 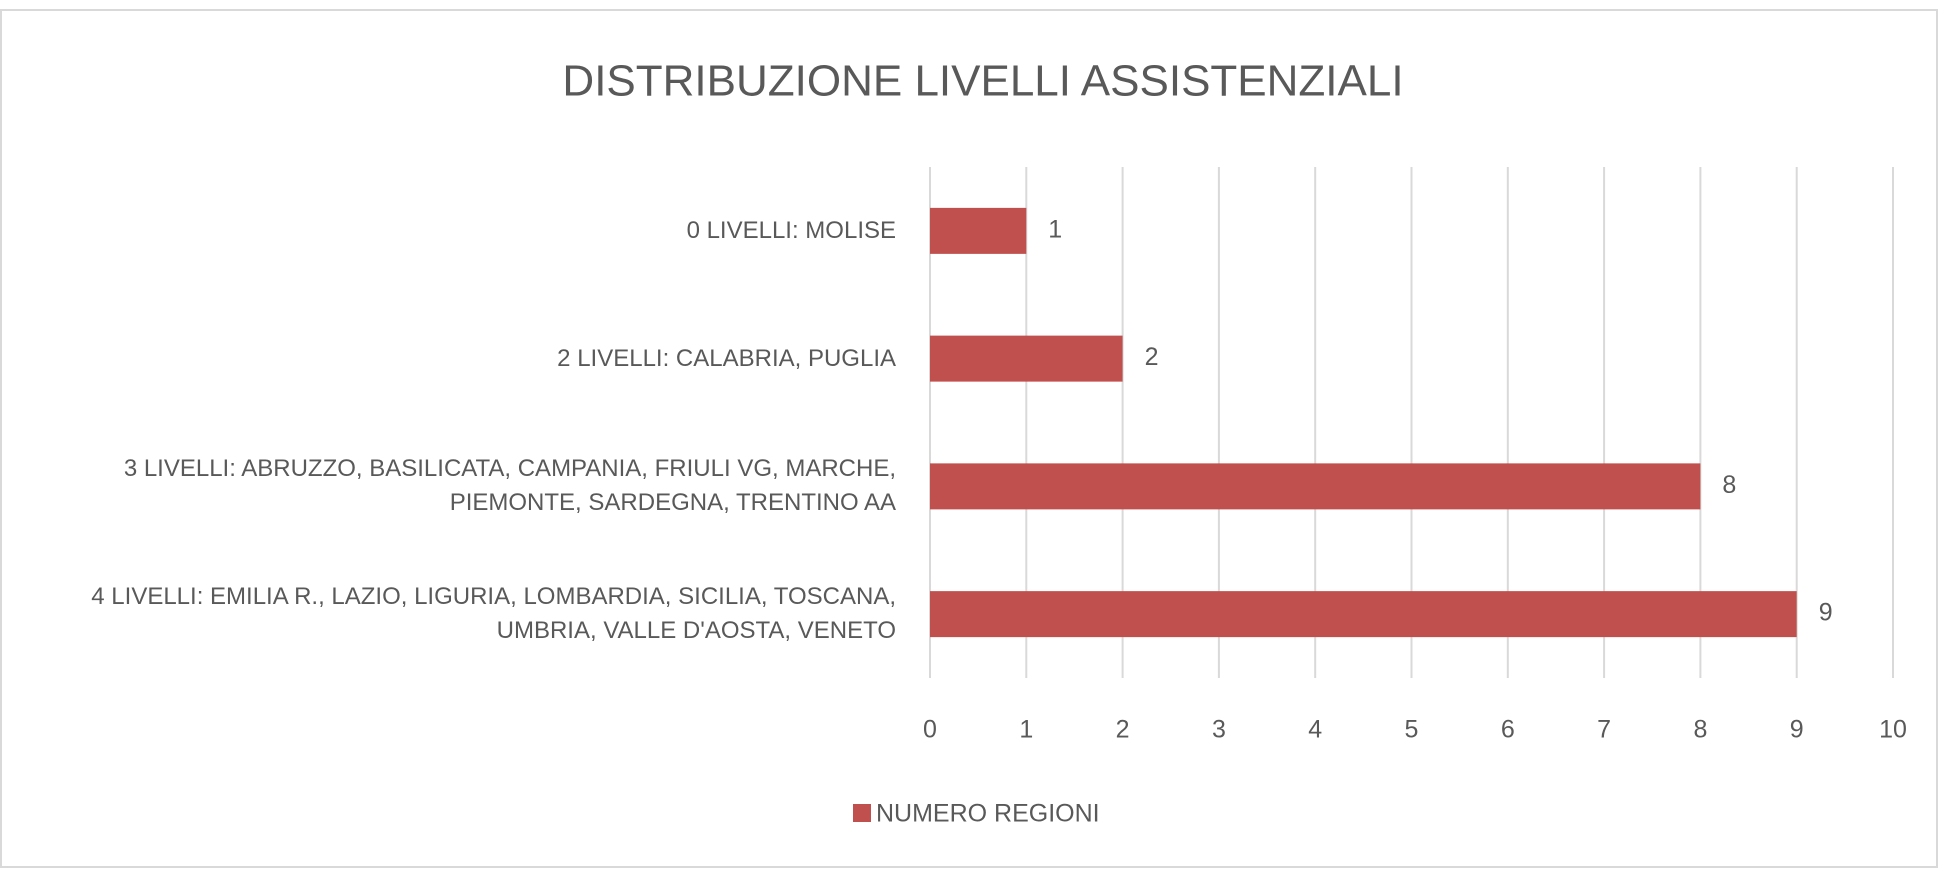 I want to click on x-tick-label: 5, so click(x=1412, y=730).